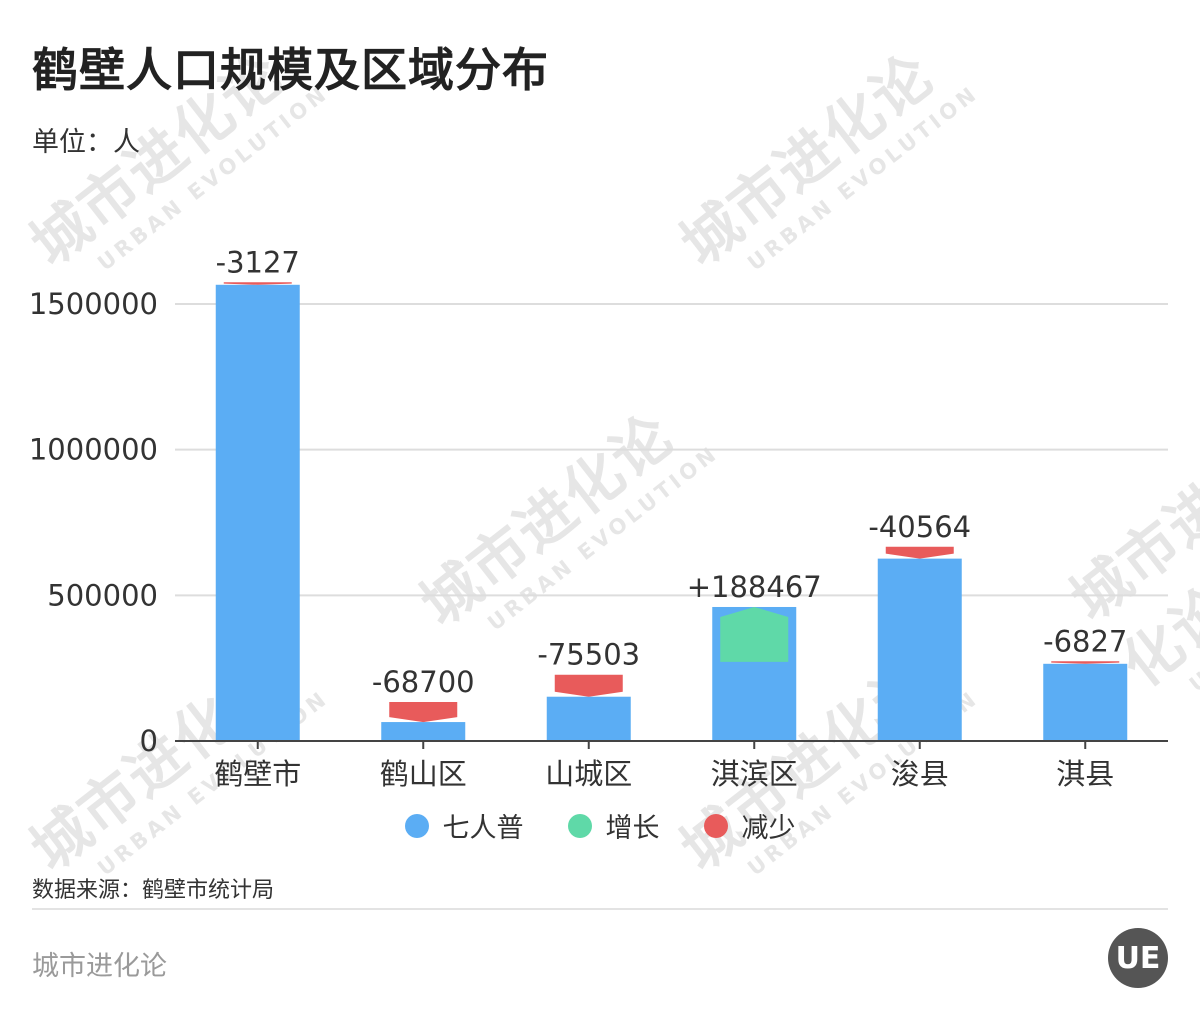 This screenshot has height=1020, width=1200. I want to click on change-label: -40564, so click(919, 527).